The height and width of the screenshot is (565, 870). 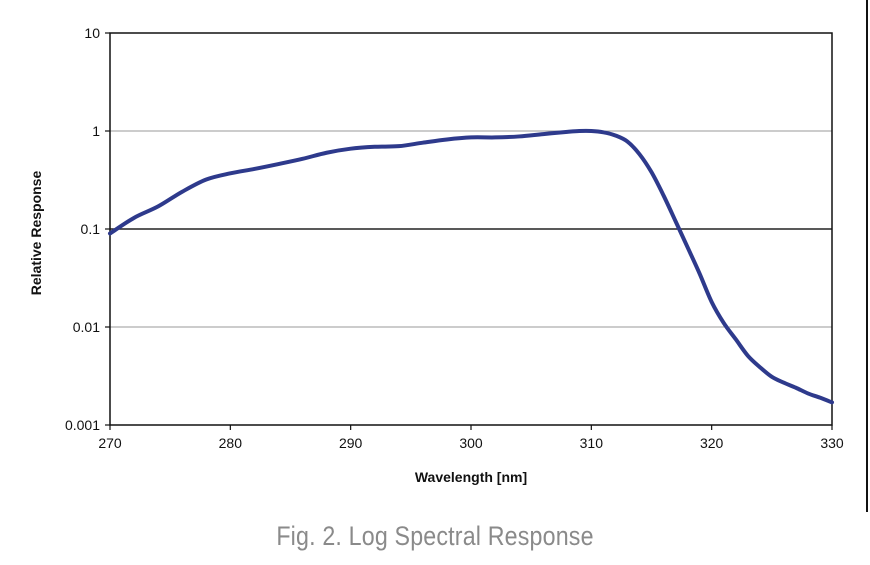 I want to click on x-tick-label: 290, so click(x=351, y=443).